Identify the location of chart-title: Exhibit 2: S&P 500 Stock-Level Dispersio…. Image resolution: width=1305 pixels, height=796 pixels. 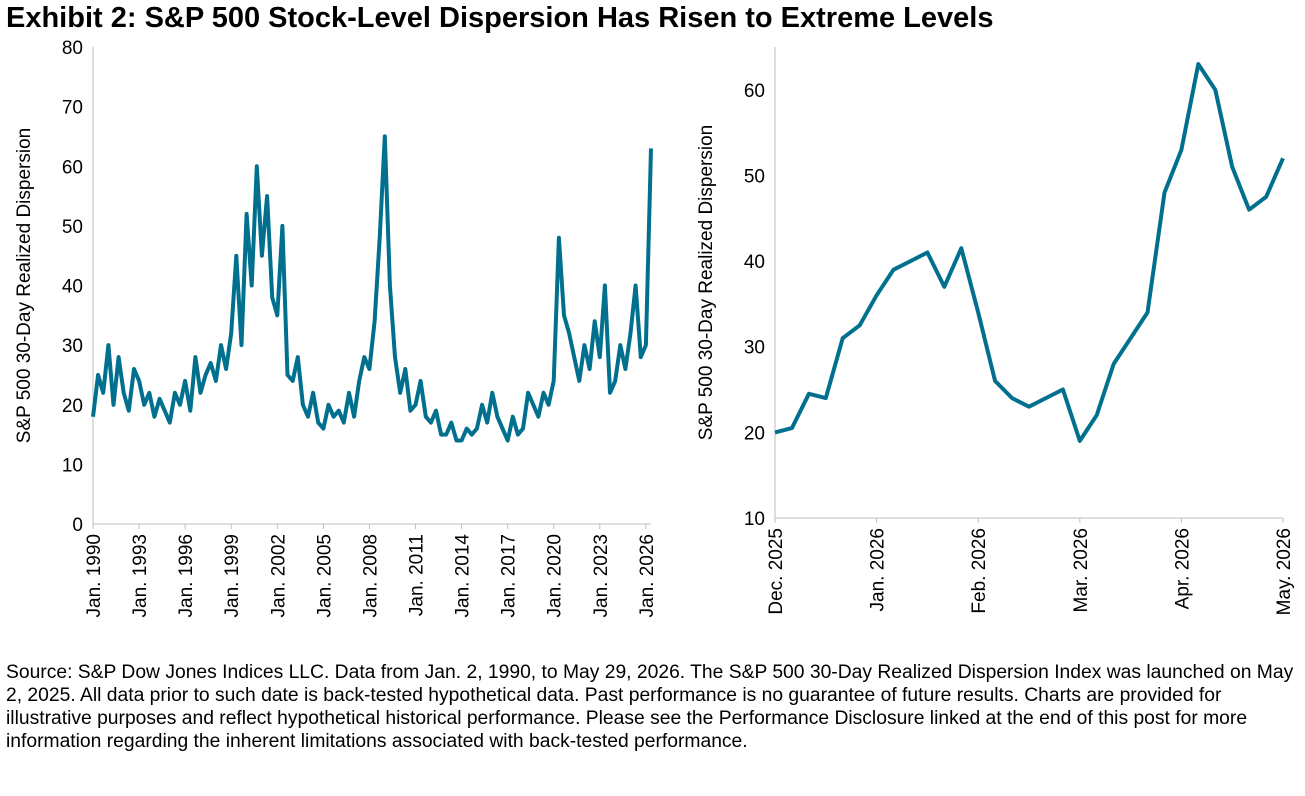
(500, 18).